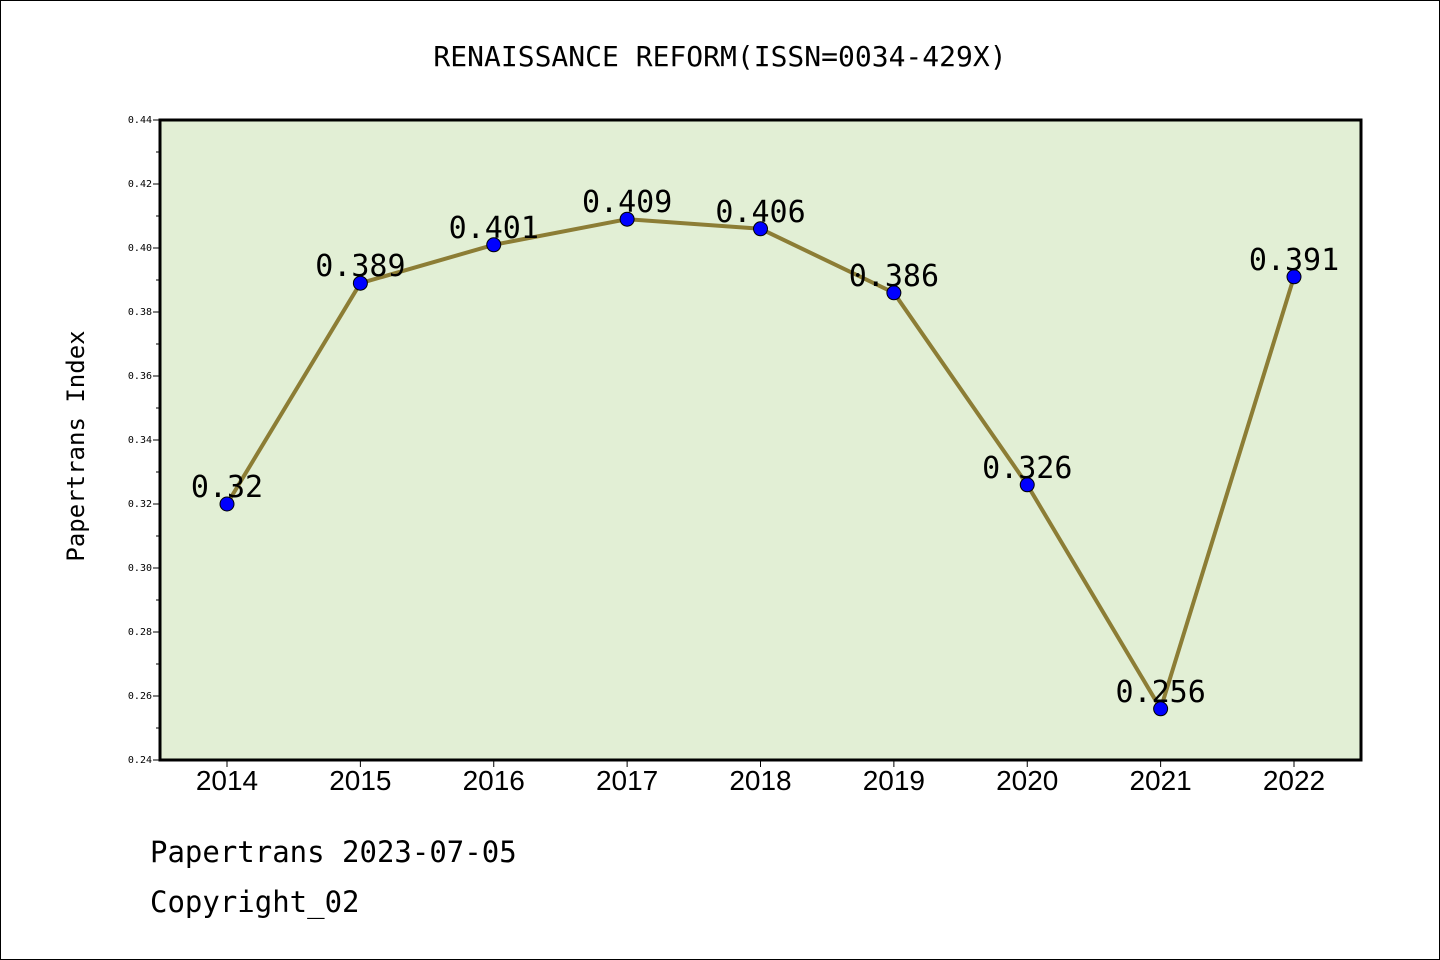 The width and height of the screenshot is (1440, 960). What do you see at coordinates (719, 56) in the screenshot?
I see `chart-title: RENAISSANCE REFORM(ISSN=0034-429X)` at bounding box center [719, 56].